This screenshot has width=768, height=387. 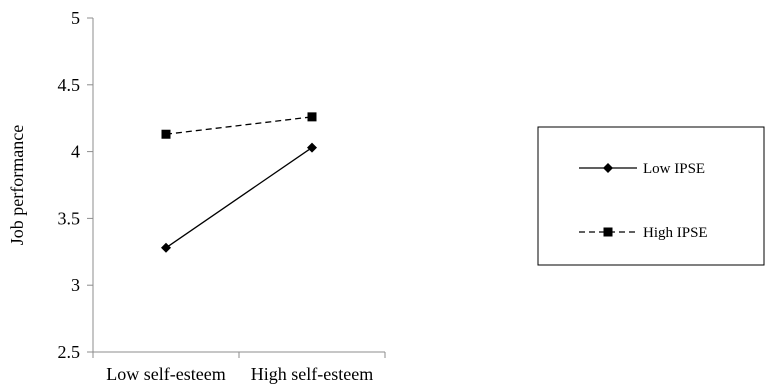 I want to click on chart-series, so click(x=239, y=182).